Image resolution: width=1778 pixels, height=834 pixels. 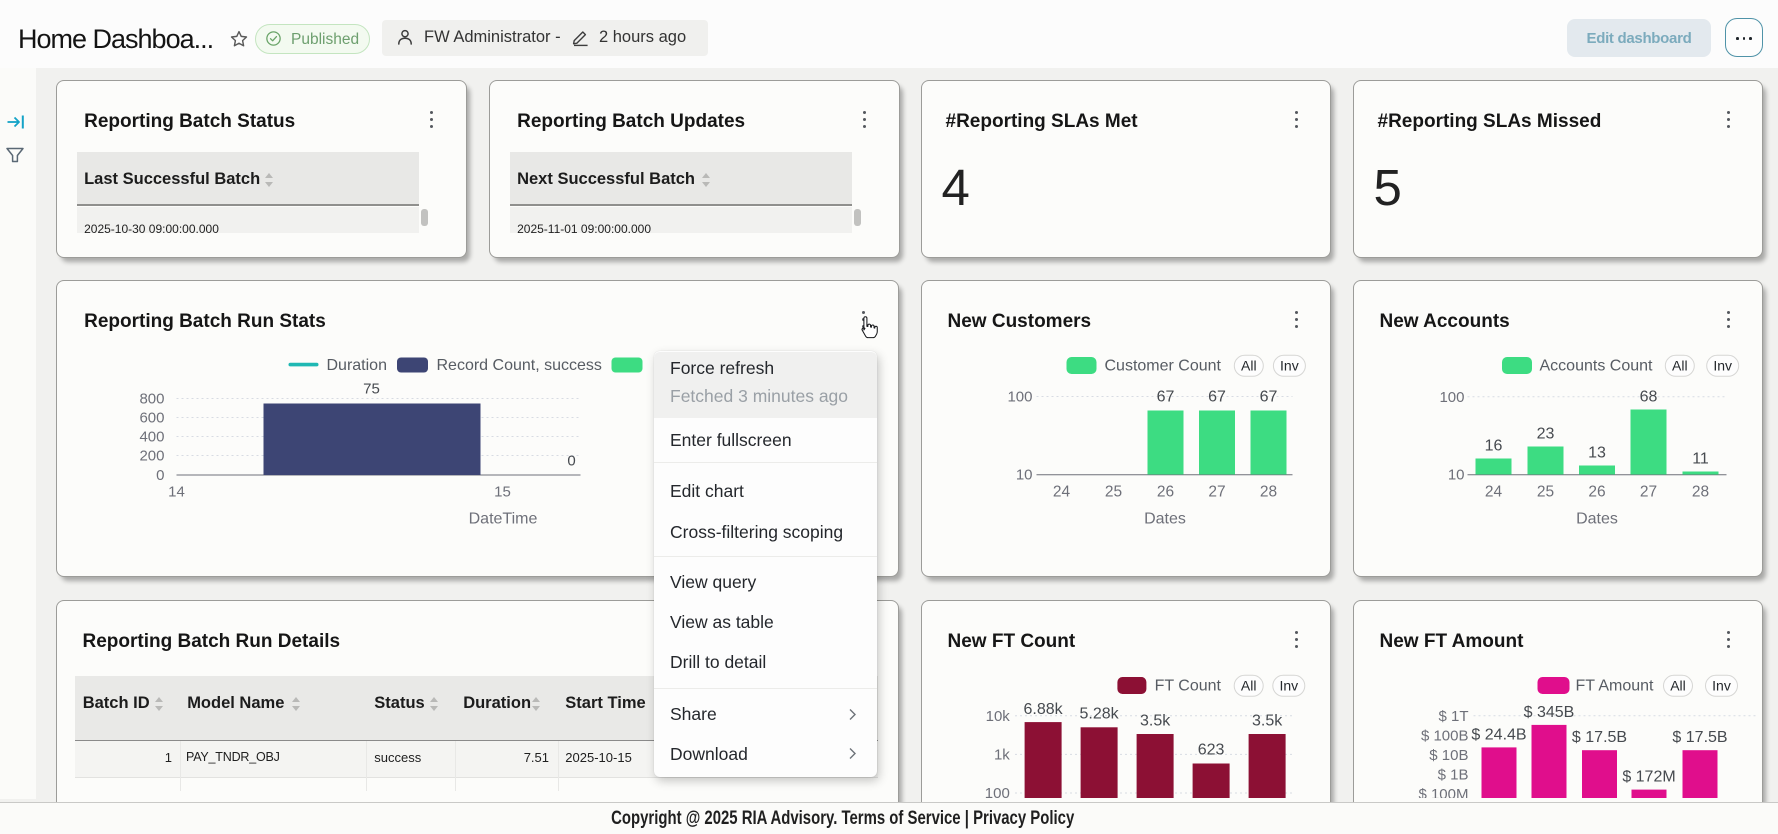 What do you see at coordinates (151, 417) in the screenshot?
I see `svg-text: 600` at bounding box center [151, 417].